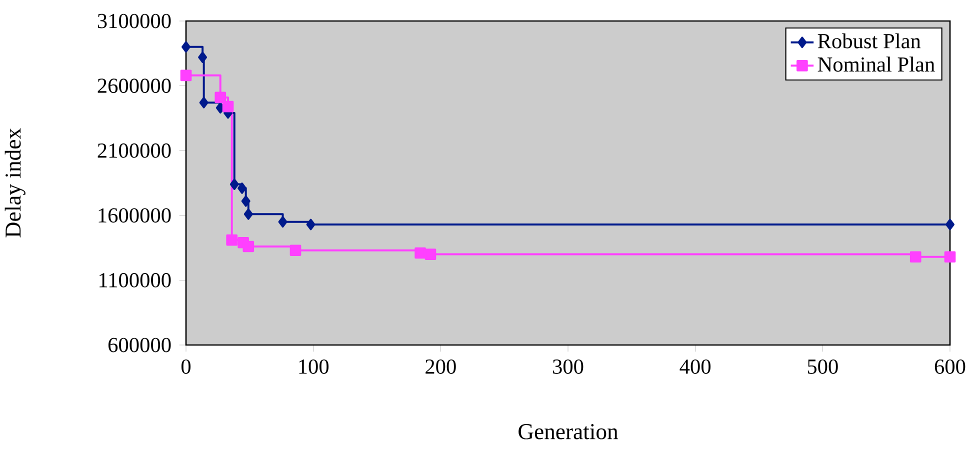  I want to click on legend-label: Nominal Plan, so click(876, 64).